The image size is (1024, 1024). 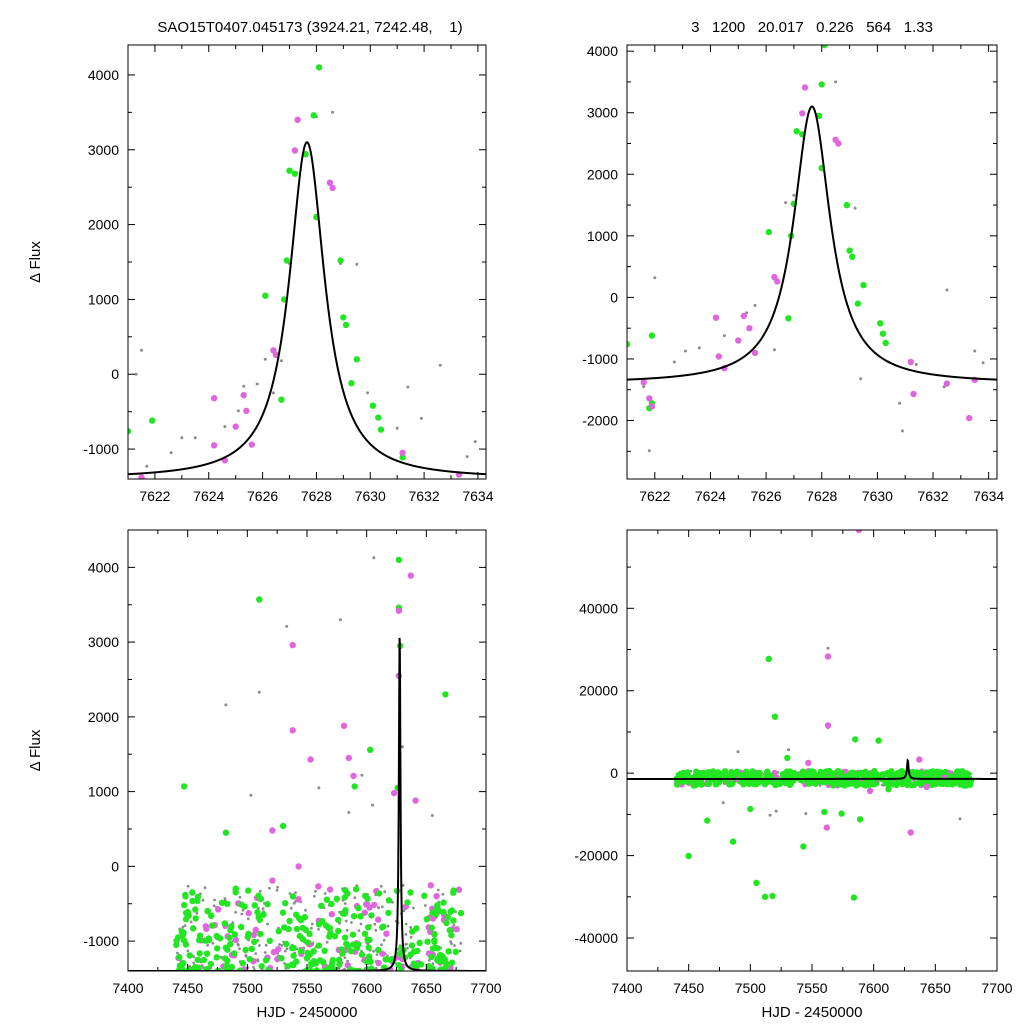 What do you see at coordinates (877, 496) in the screenshot?
I see `x-tick-label: 7630` at bounding box center [877, 496].